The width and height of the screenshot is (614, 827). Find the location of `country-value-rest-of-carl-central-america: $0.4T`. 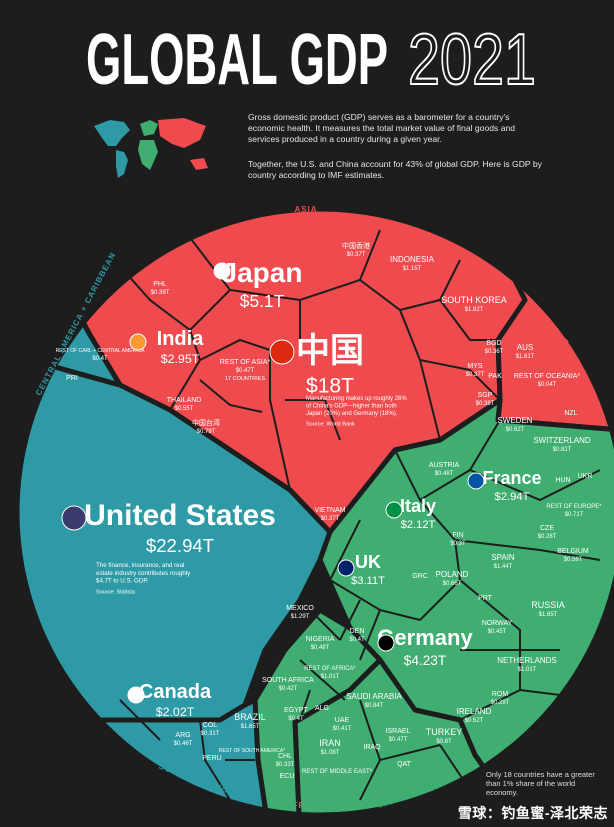

country-value-rest-of-carl-central-america: $0.4T is located at coordinates (100, 359).